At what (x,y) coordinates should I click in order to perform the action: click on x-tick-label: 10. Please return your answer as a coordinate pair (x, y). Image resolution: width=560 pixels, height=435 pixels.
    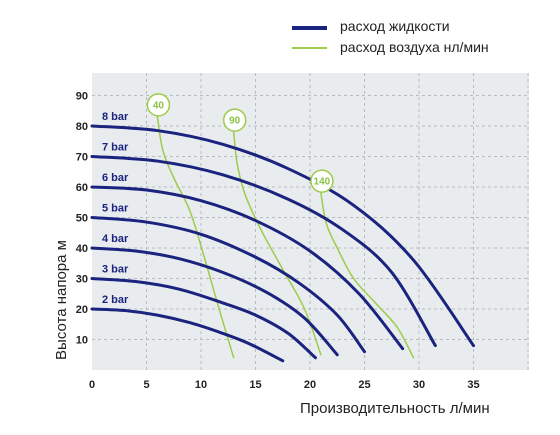
    Looking at the image, I should click on (201, 385).